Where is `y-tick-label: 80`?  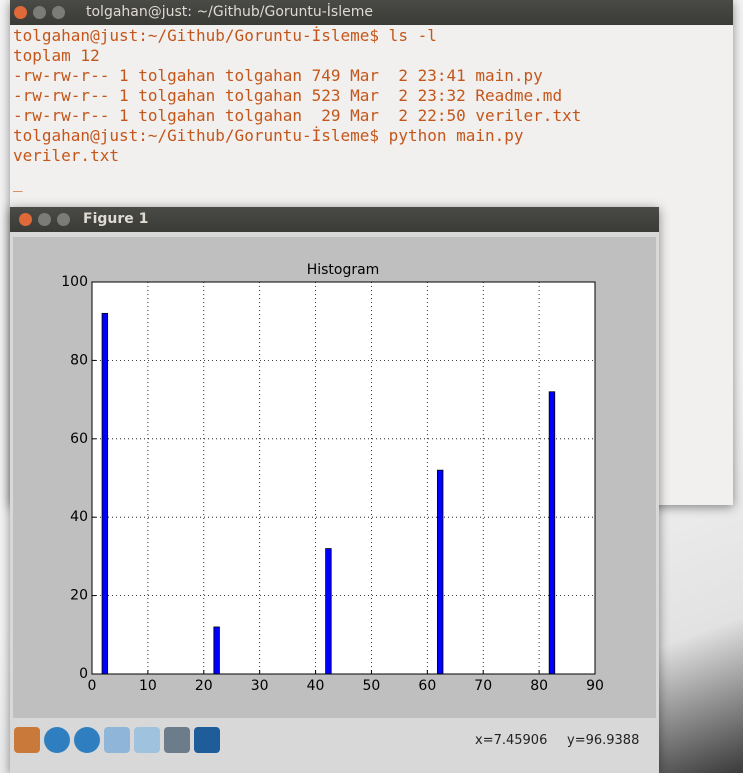 y-tick-label: 80 is located at coordinates (79, 360).